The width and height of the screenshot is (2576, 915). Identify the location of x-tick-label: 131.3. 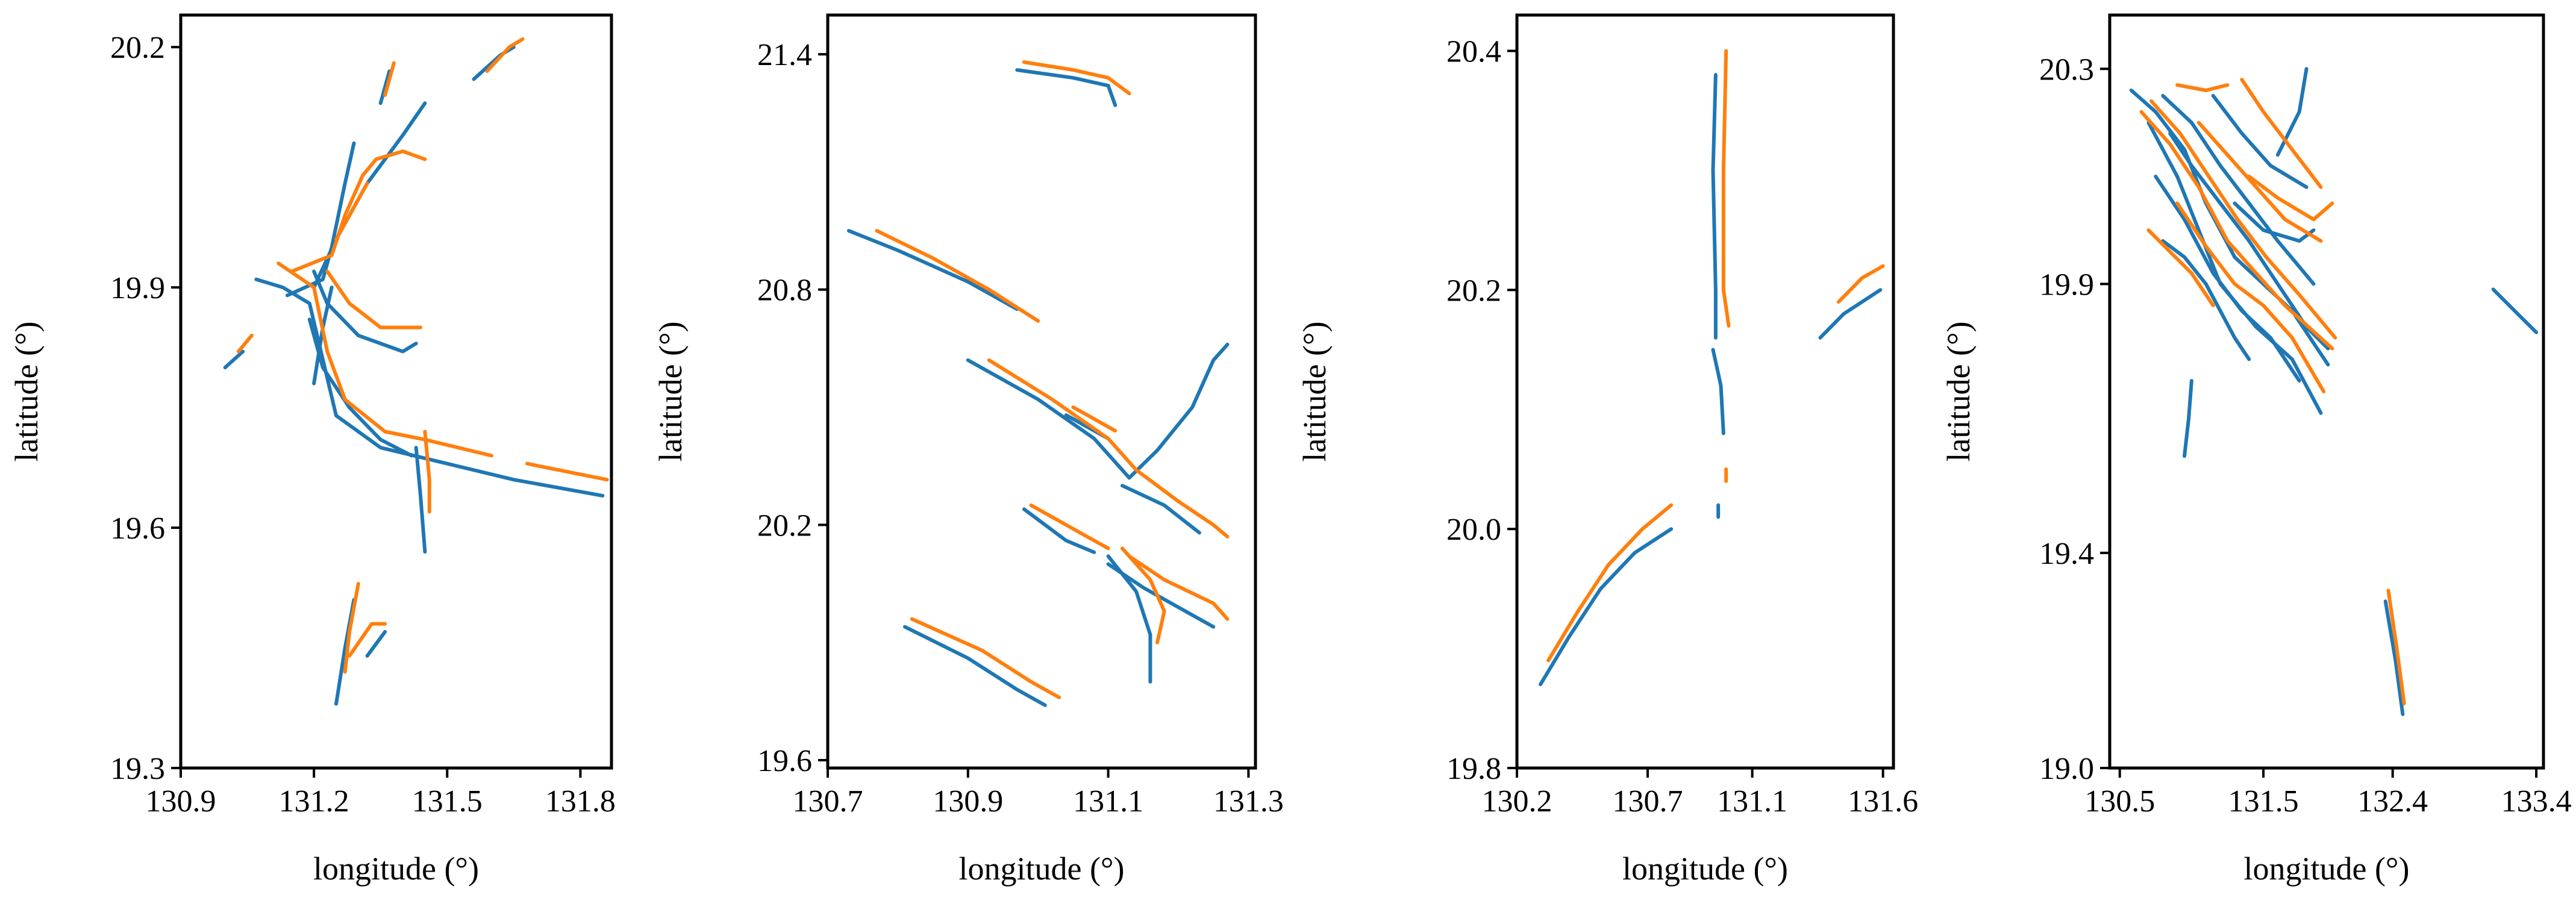
(1249, 801).